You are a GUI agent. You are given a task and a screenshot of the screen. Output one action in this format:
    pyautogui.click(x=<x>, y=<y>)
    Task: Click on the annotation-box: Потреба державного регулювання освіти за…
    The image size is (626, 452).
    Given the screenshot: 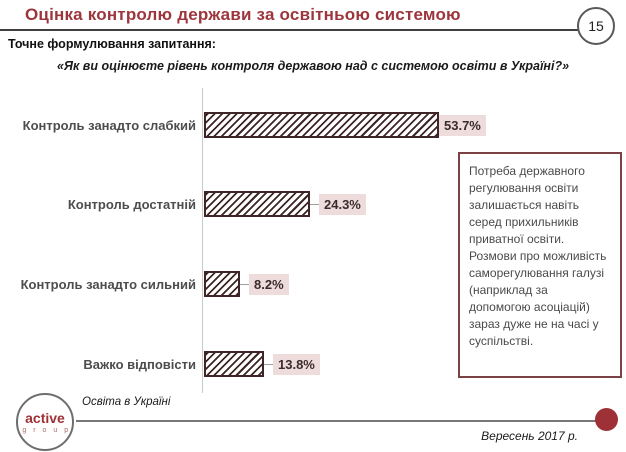 What is the action you would take?
    pyautogui.click(x=540, y=265)
    